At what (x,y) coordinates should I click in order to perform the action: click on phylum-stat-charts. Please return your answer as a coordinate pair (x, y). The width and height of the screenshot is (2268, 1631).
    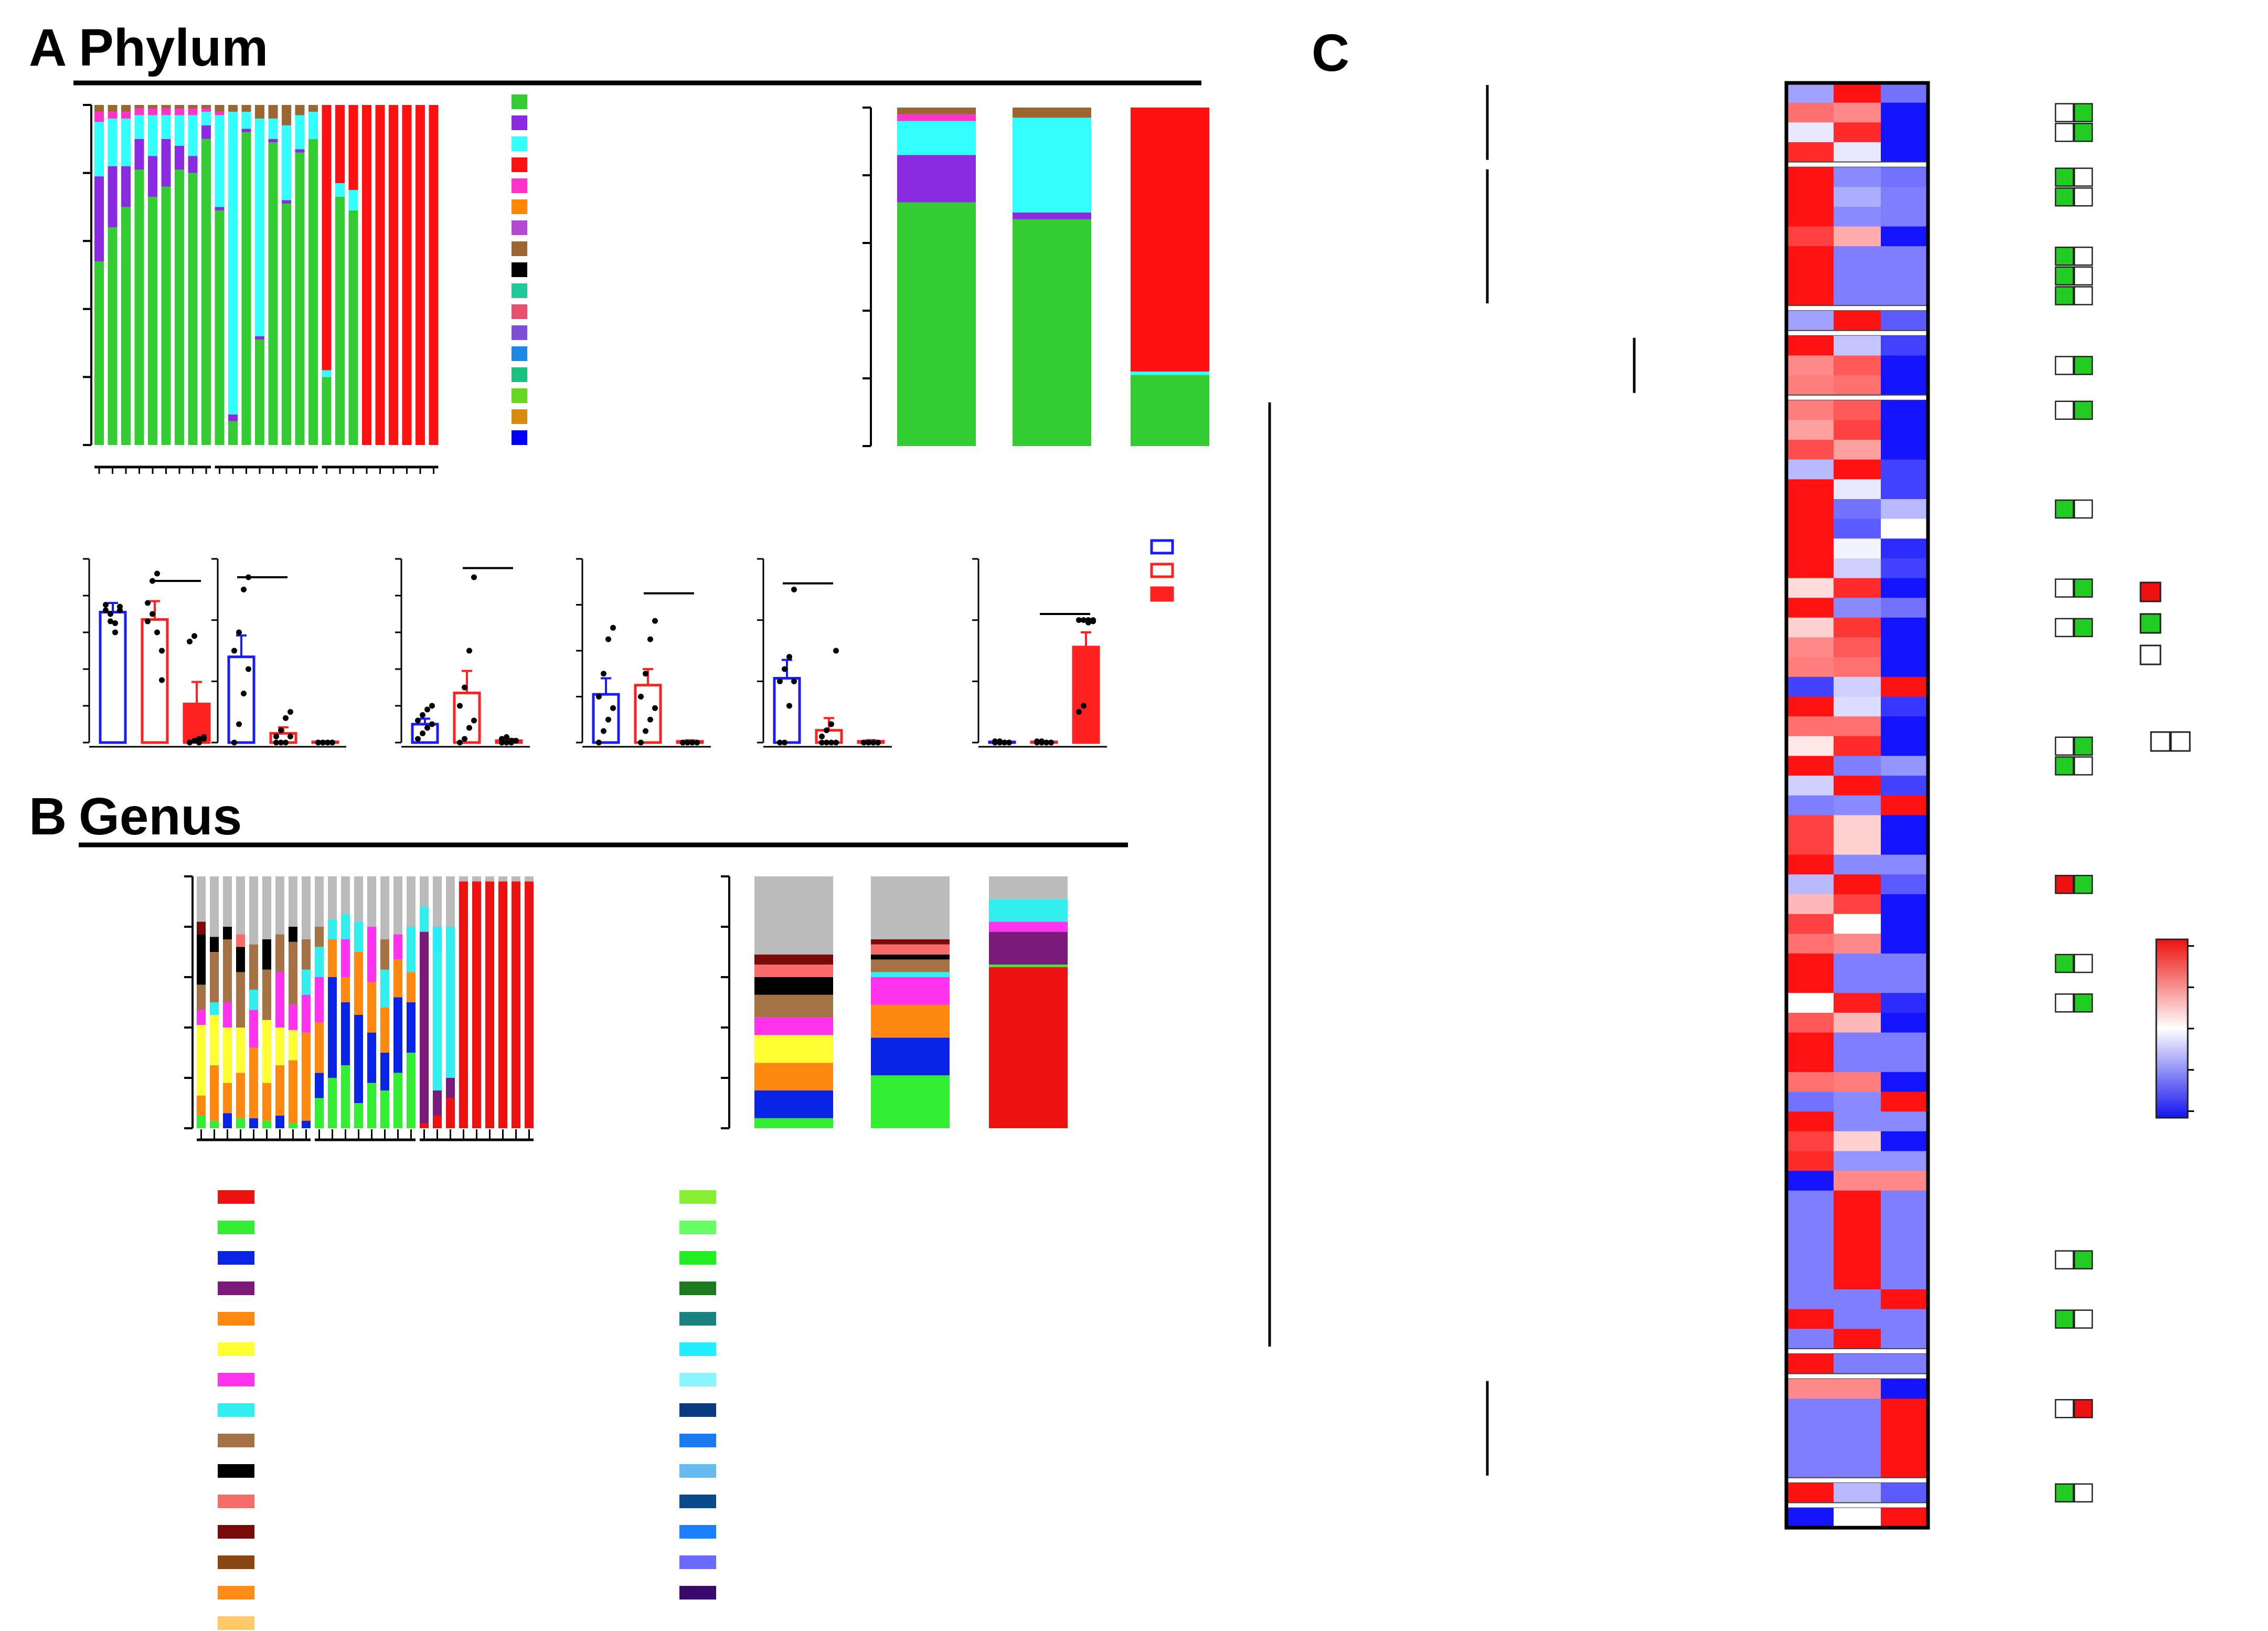
    Looking at the image, I should click on (595, 653).